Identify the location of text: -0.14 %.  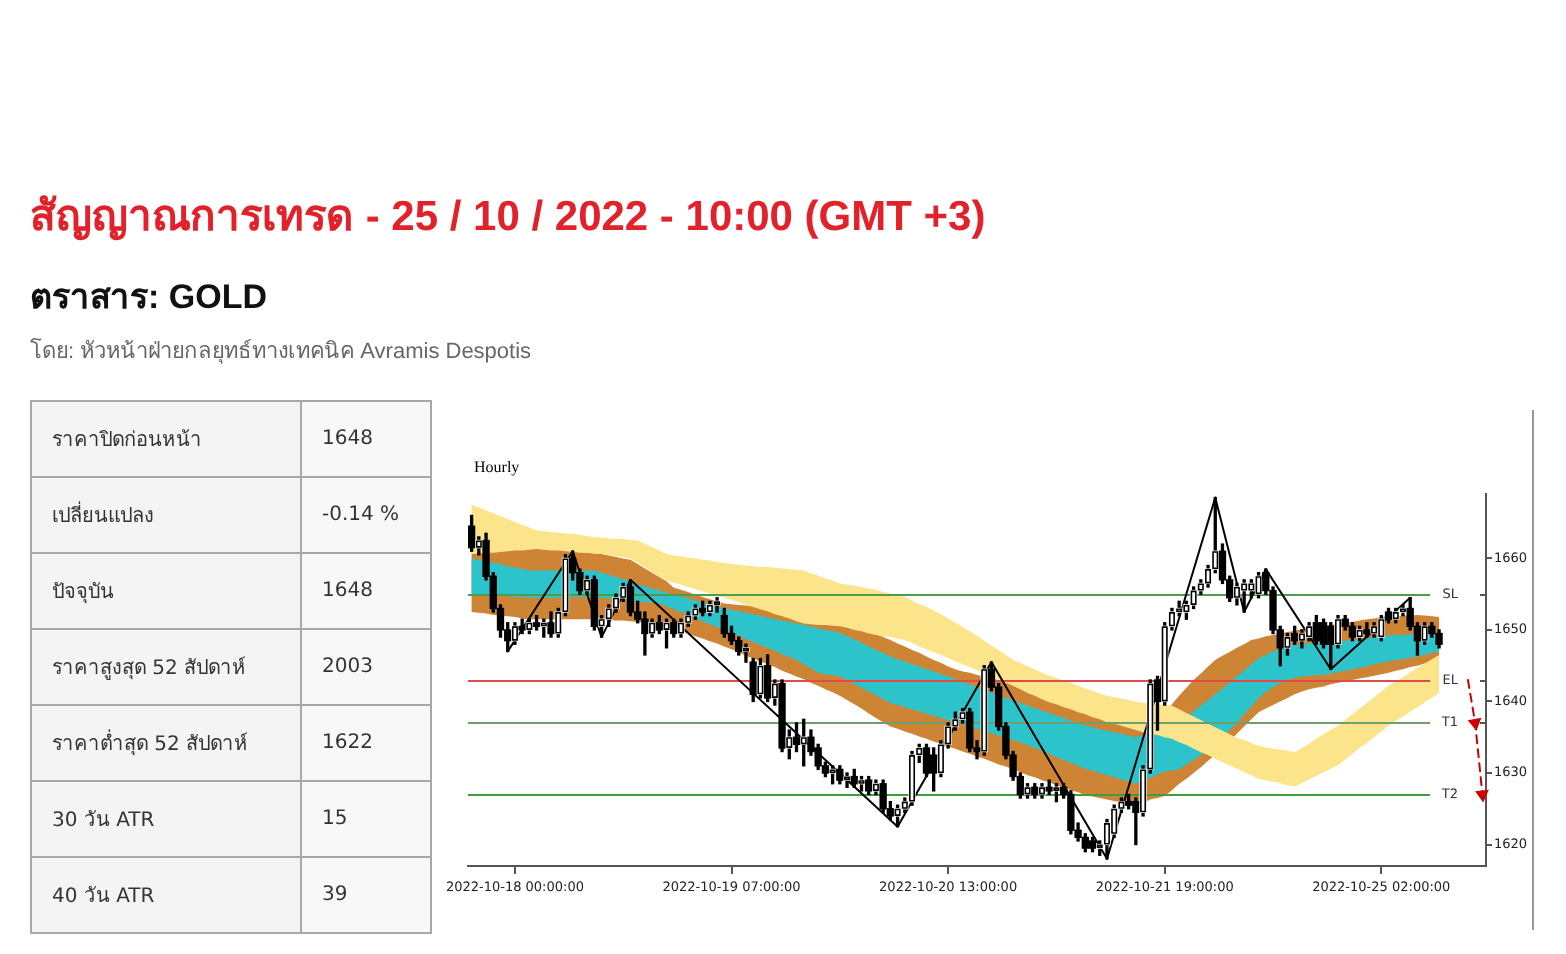
(361, 515).